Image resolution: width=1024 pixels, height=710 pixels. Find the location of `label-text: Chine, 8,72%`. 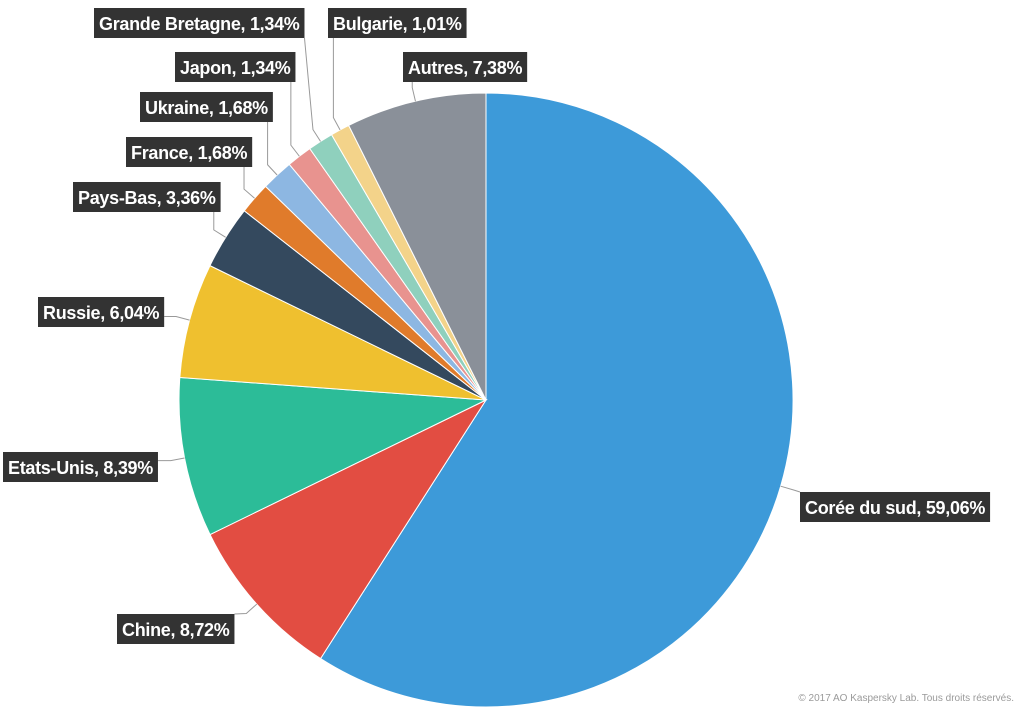

label-text: Chine, 8,72% is located at coordinates (176, 630).